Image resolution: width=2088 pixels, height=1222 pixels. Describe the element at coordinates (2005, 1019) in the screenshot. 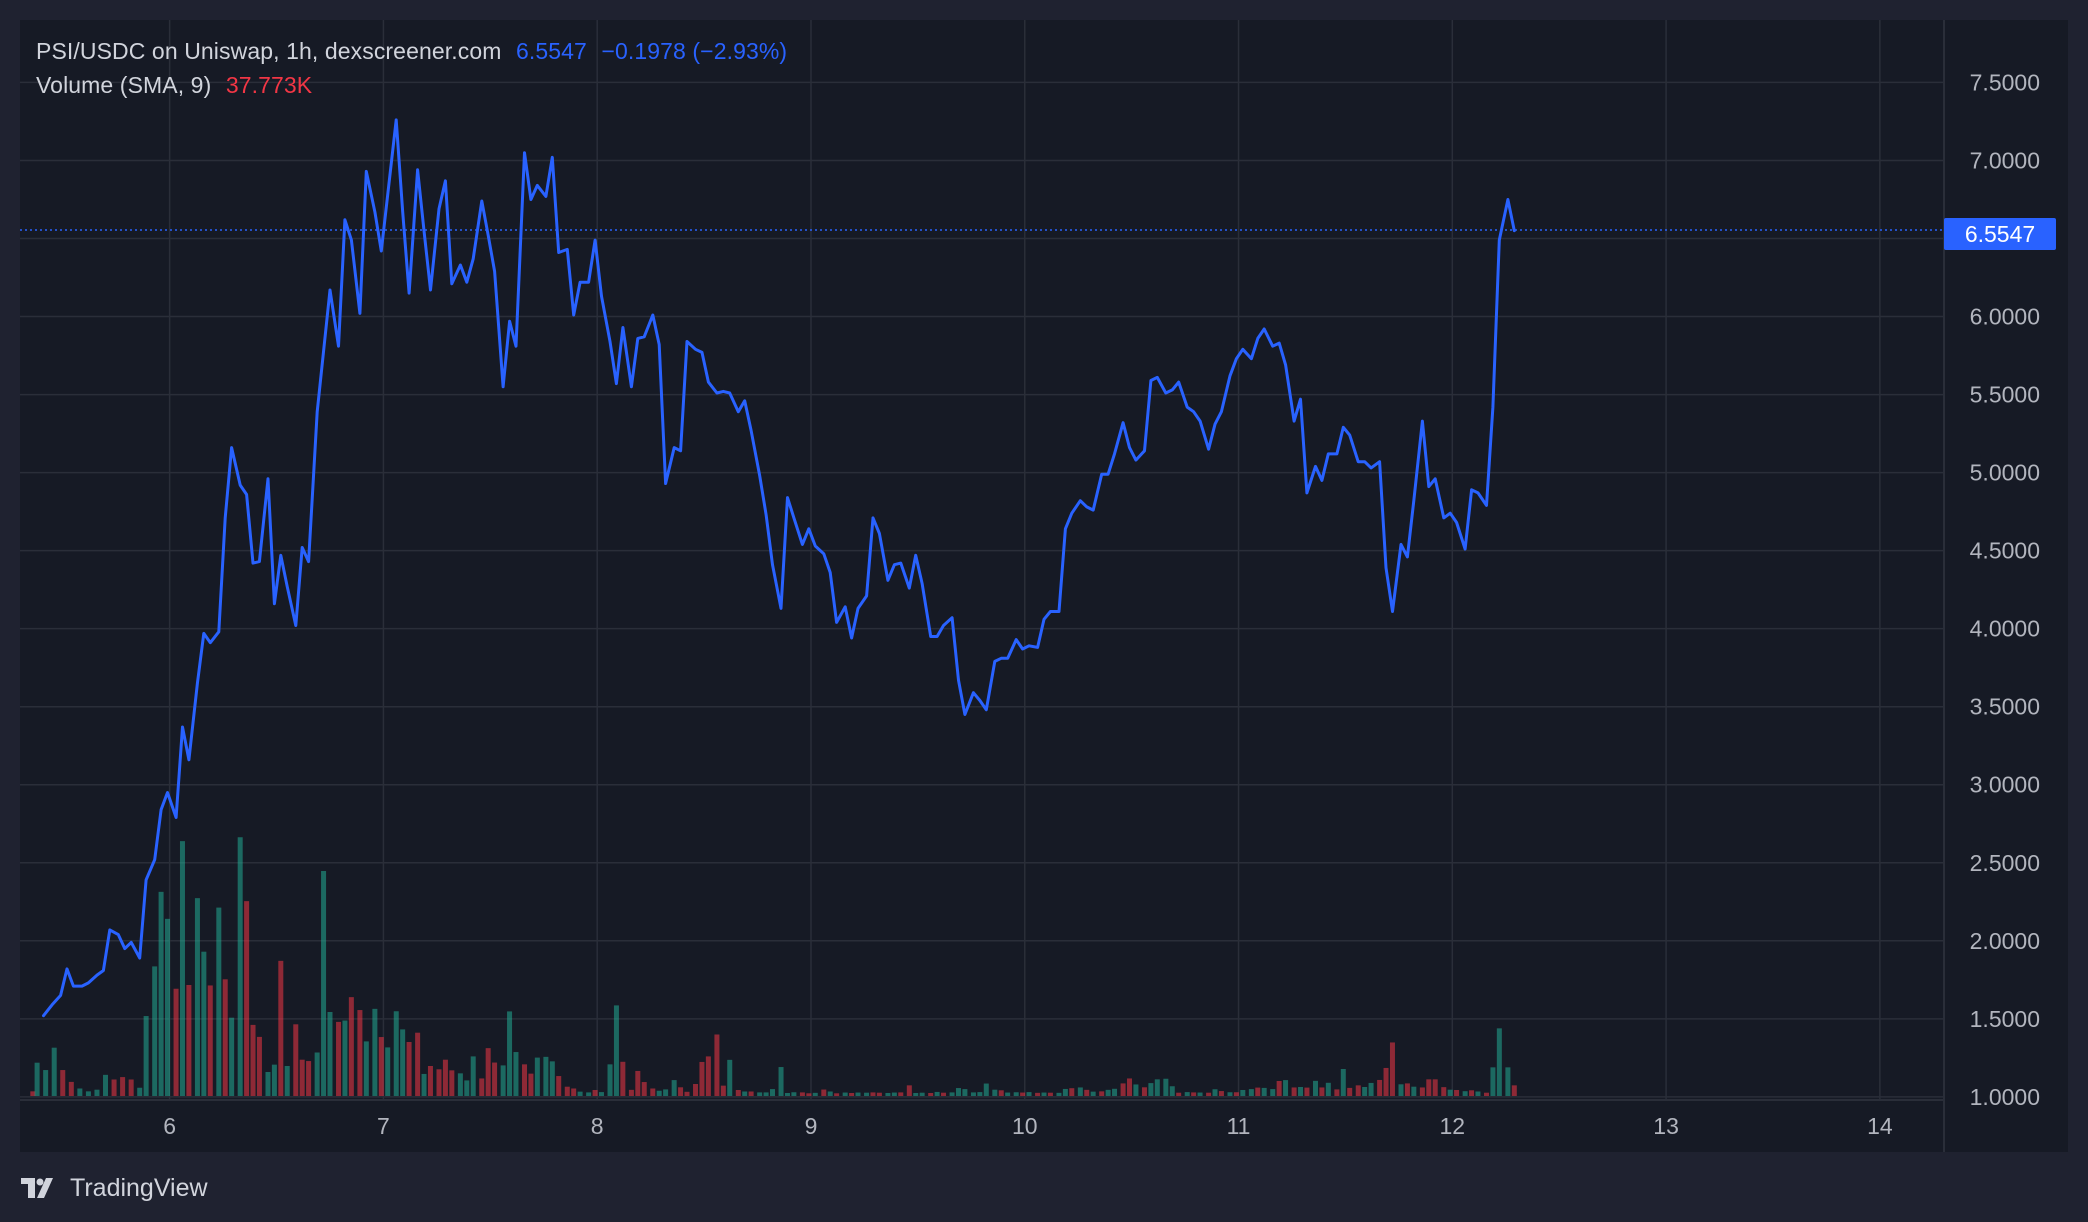

I see `price-tick-label: 1.5000` at that location.